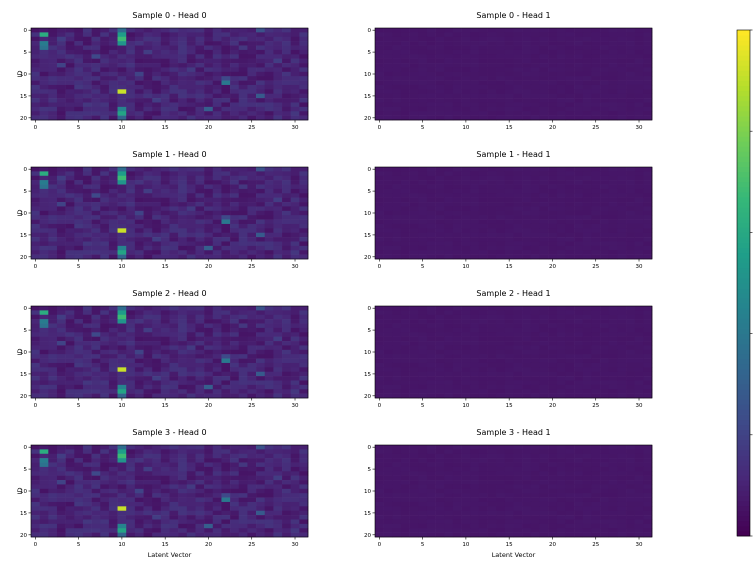 This screenshot has height=565, width=753. Describe the element at coordinates (251, 267) in the screenshot. I see `x-tick-label: 25` at that location.